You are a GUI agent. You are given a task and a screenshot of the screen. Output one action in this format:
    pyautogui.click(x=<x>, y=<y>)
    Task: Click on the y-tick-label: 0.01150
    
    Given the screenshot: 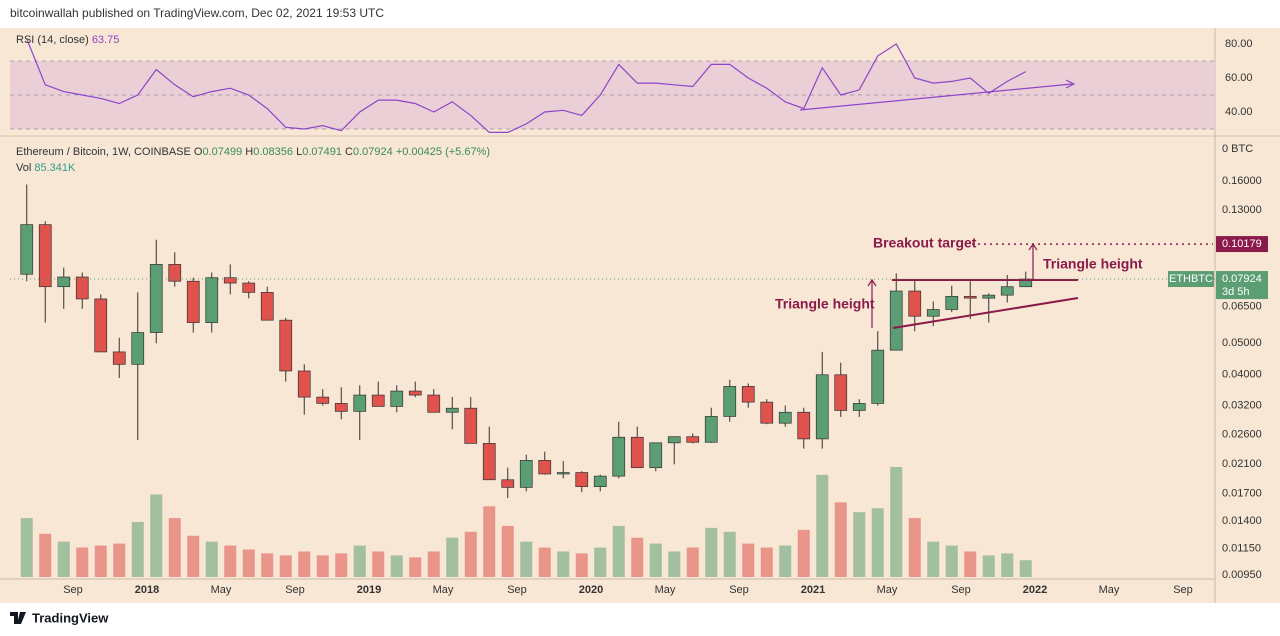 What is the action you would take?
    pyautogui.click(x=1241, y=548)
    